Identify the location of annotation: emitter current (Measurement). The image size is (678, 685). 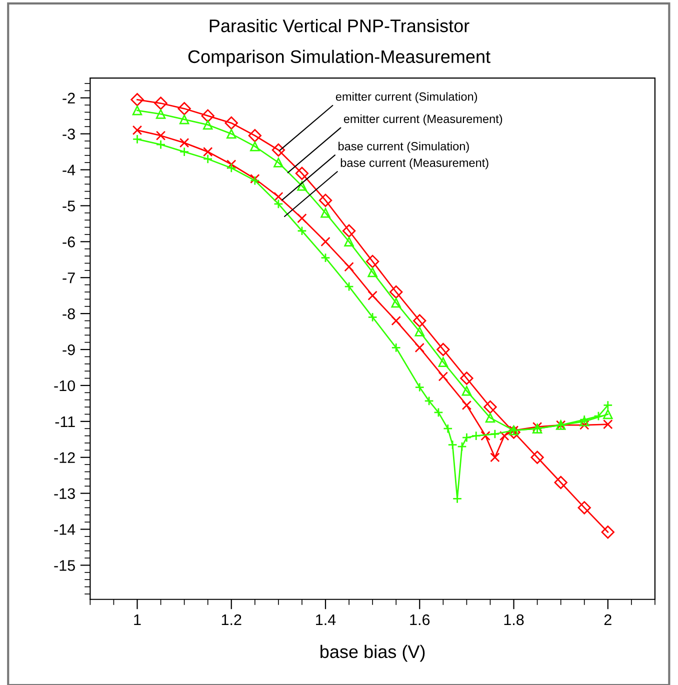
(423, 120).